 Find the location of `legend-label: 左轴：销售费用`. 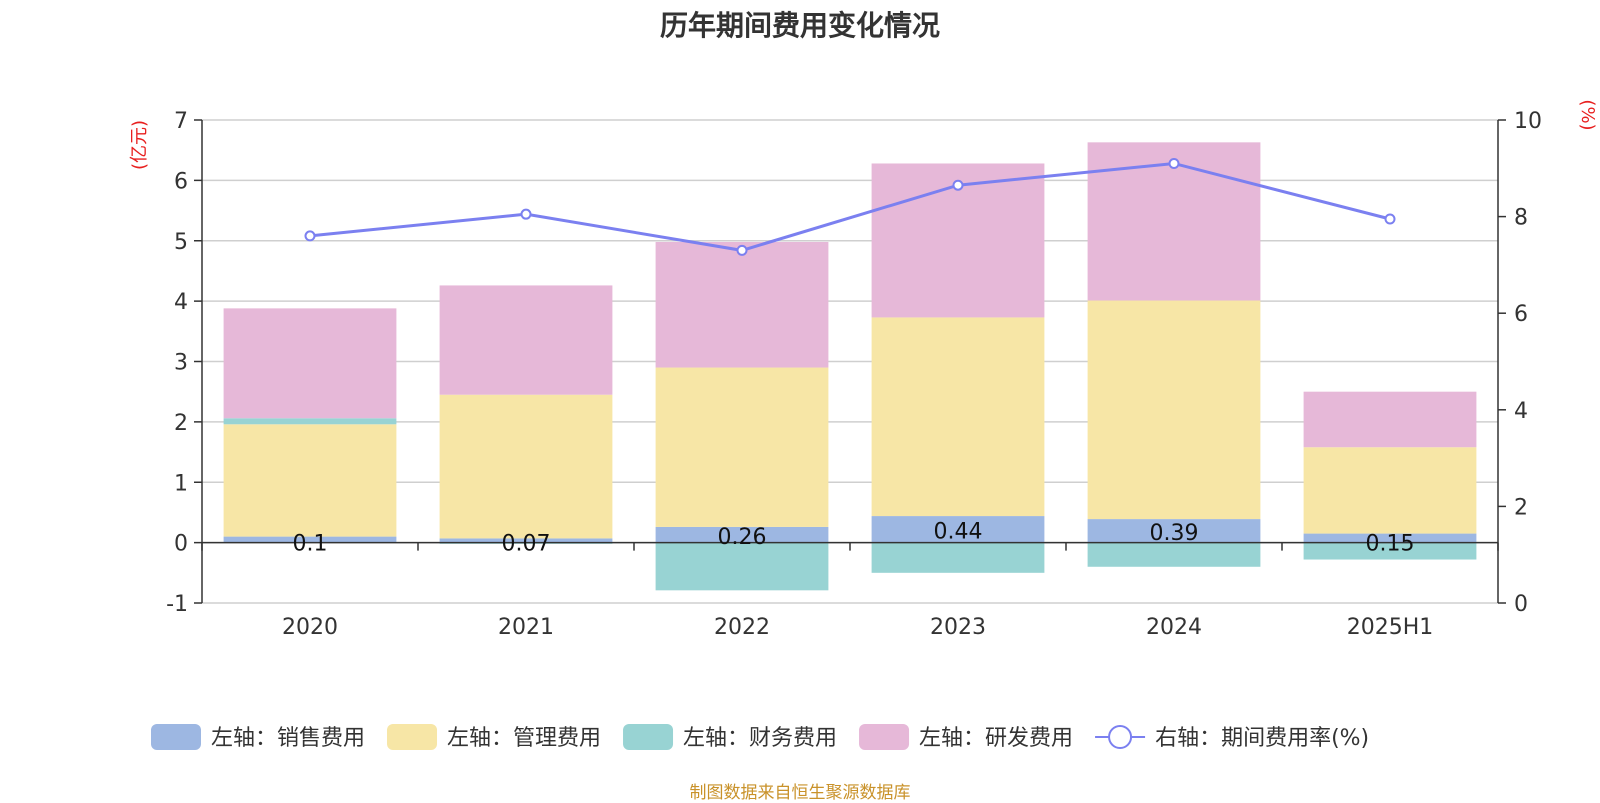

legend-label: 左轴：销售费用 is located at coordinates (288, 738).